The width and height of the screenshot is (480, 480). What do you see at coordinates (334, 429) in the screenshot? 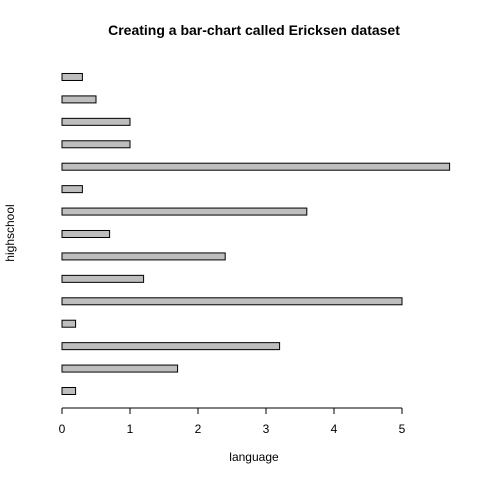
I see `x-tick-label-4: 4` at bounding box center [334, 429].